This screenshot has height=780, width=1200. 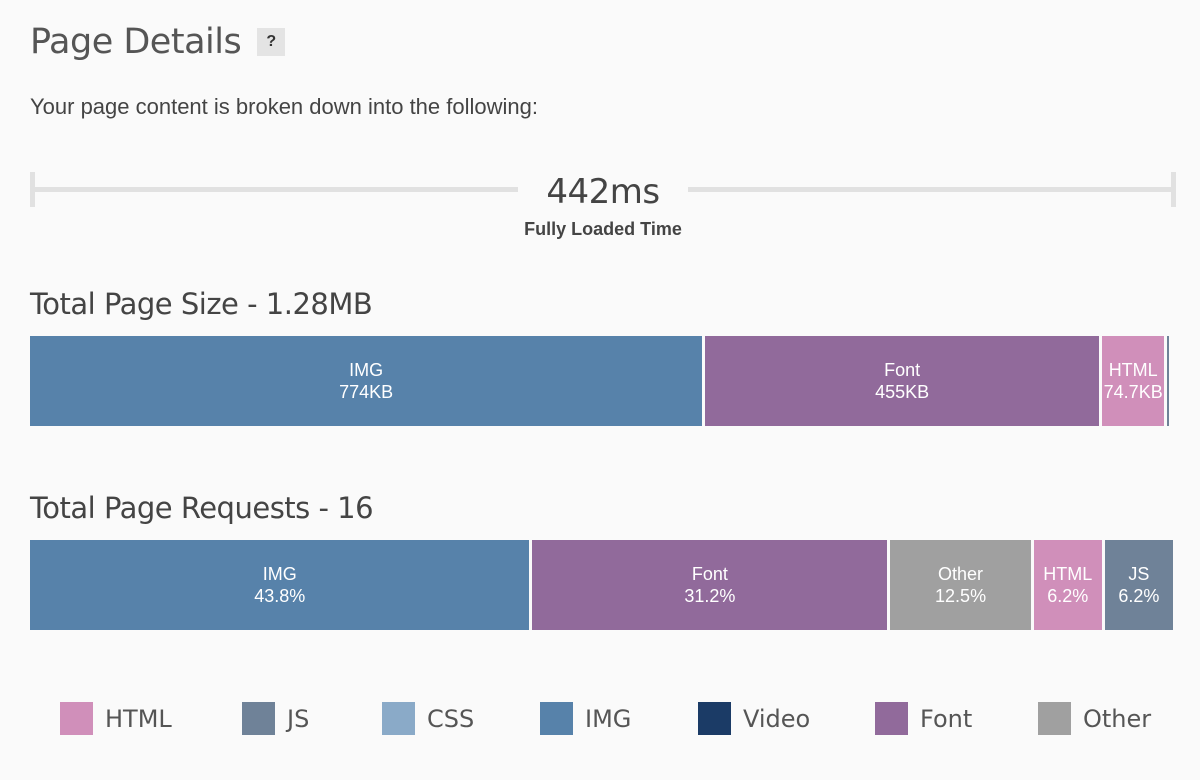 What do you see at coordinates (932, 189) in the screenshot?
I see `timeline-line-right` at bounding box center [932, 189].